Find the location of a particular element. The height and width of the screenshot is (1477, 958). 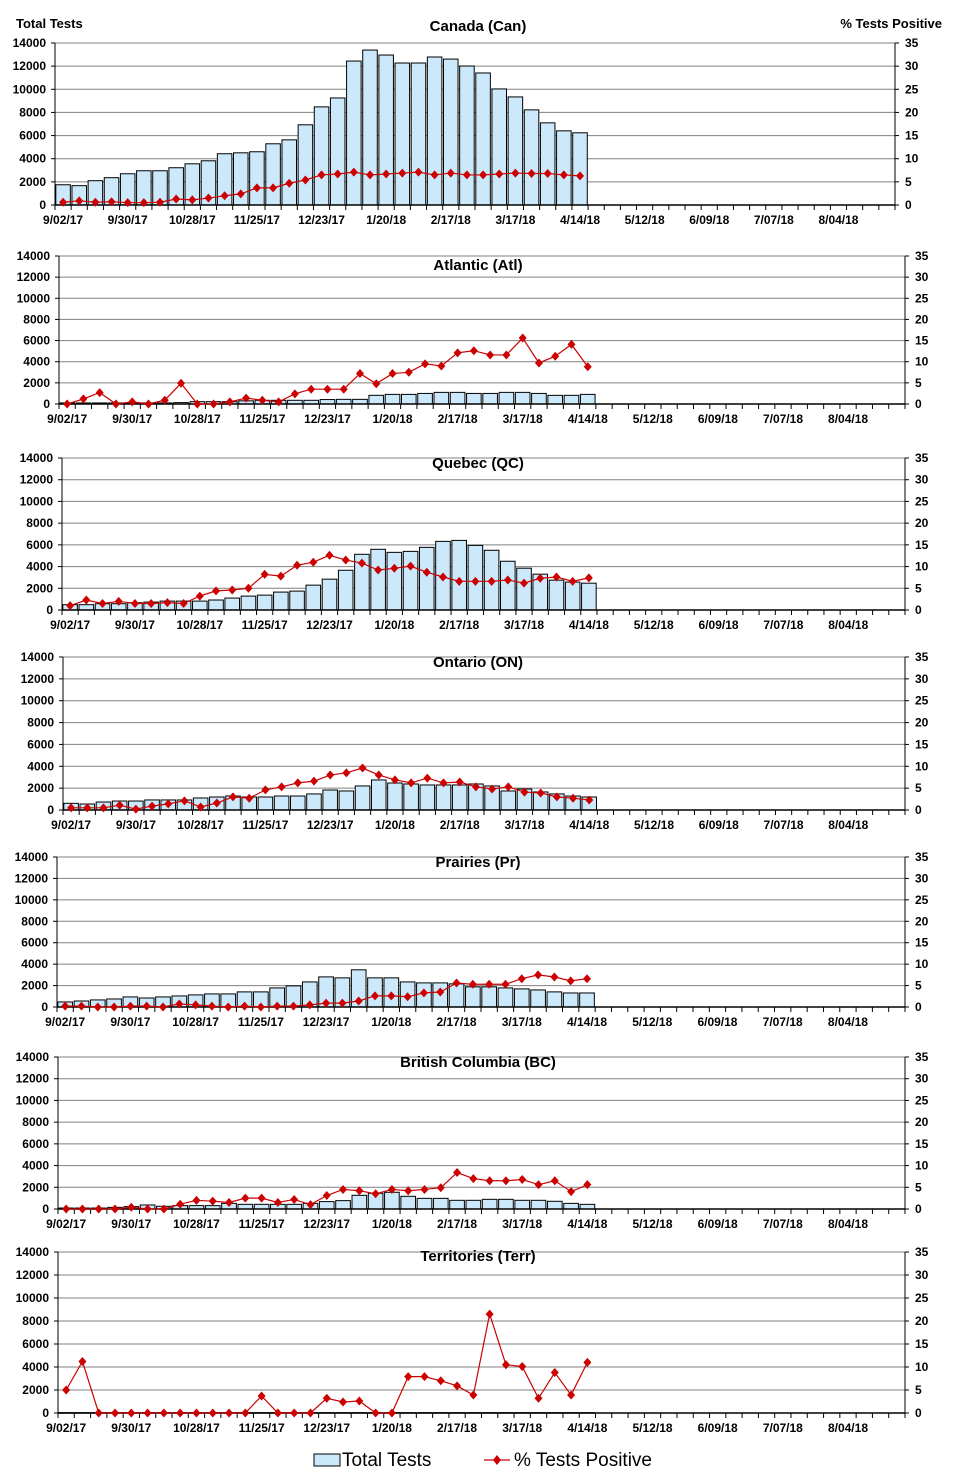

y-left-tick-label: 2000 is located at coordinates (35, 1390).